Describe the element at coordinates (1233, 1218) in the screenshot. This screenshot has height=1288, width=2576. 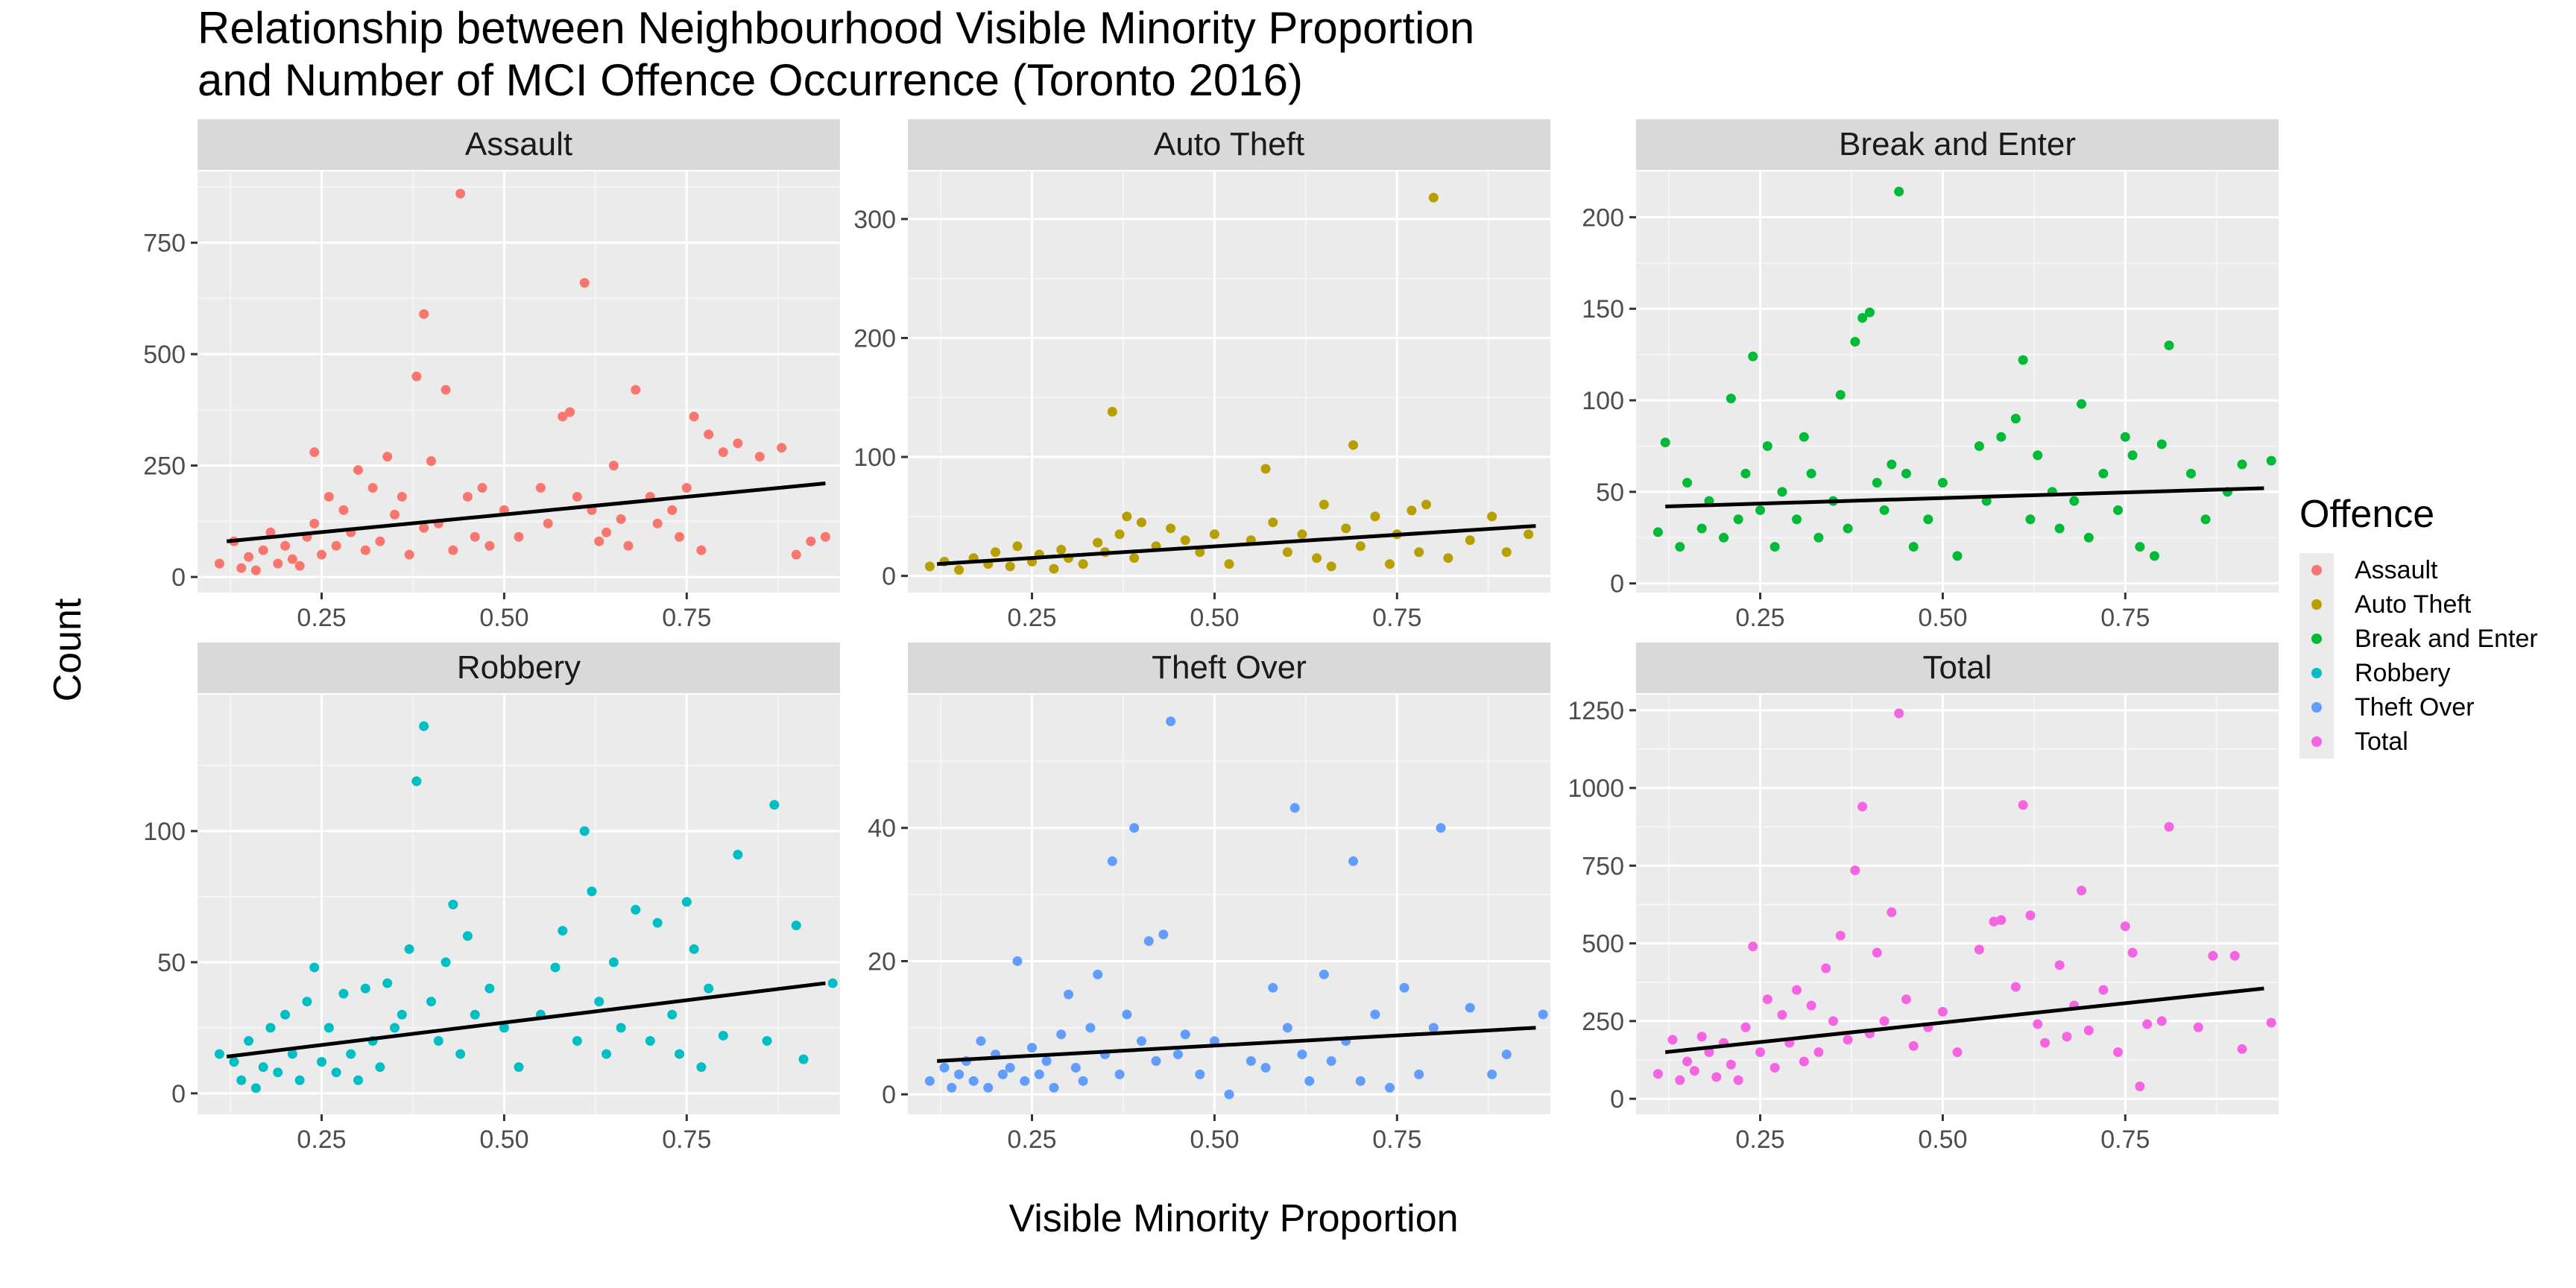
I see `x-axis-label: Visible Minority Proportion` at that location.